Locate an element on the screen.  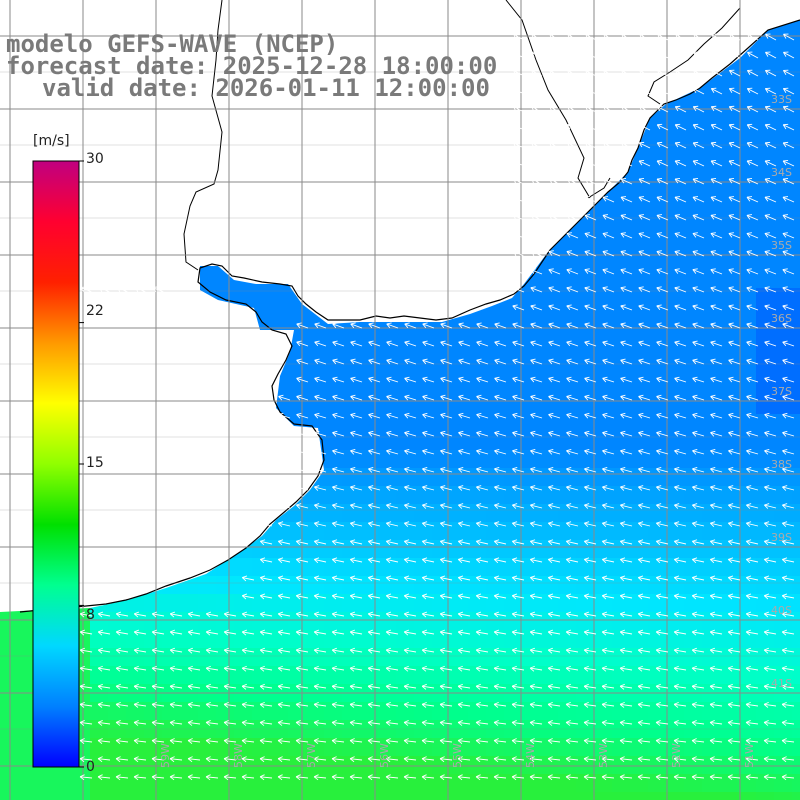
lon-label-55W: 55W is located at coordinates (457, 755).